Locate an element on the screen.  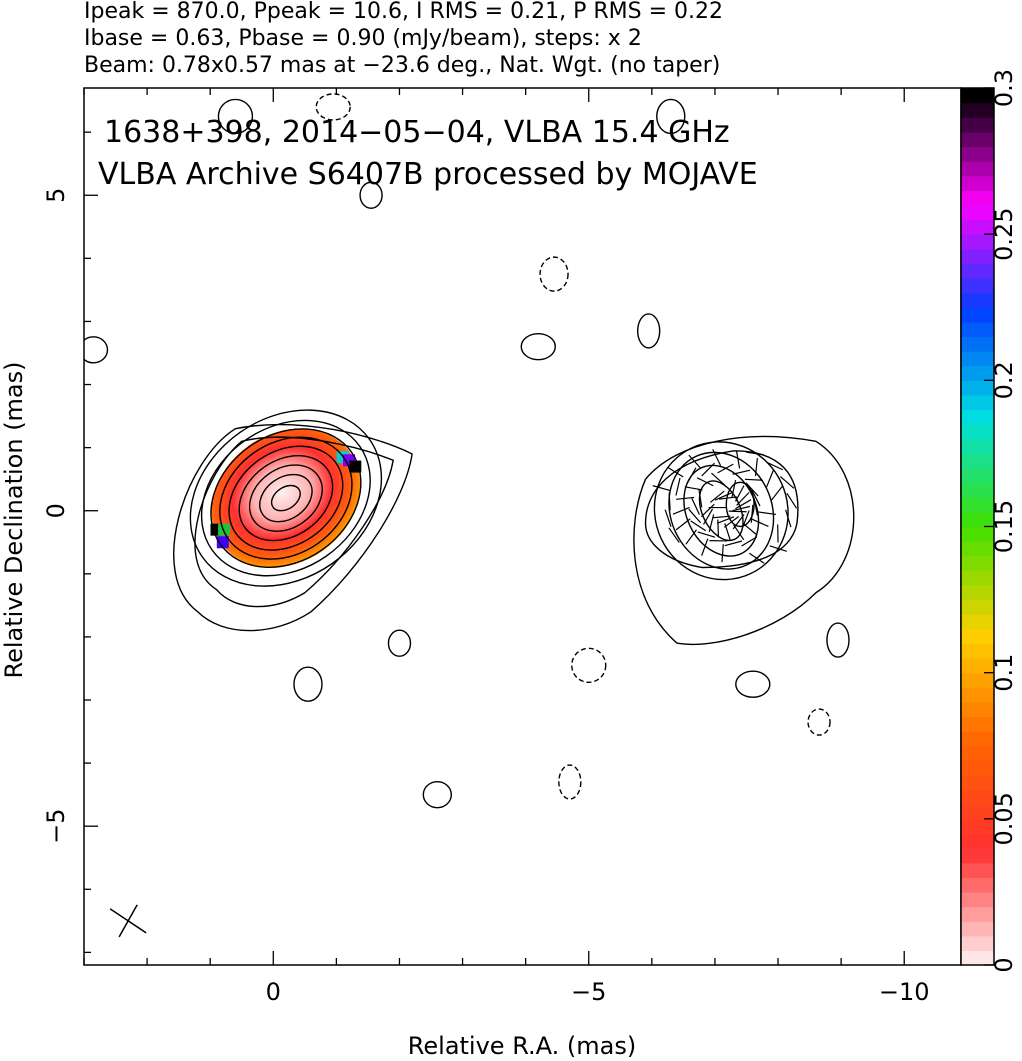
colorbar-tick-label: 0.1 is located at coordinates (1004, 673).